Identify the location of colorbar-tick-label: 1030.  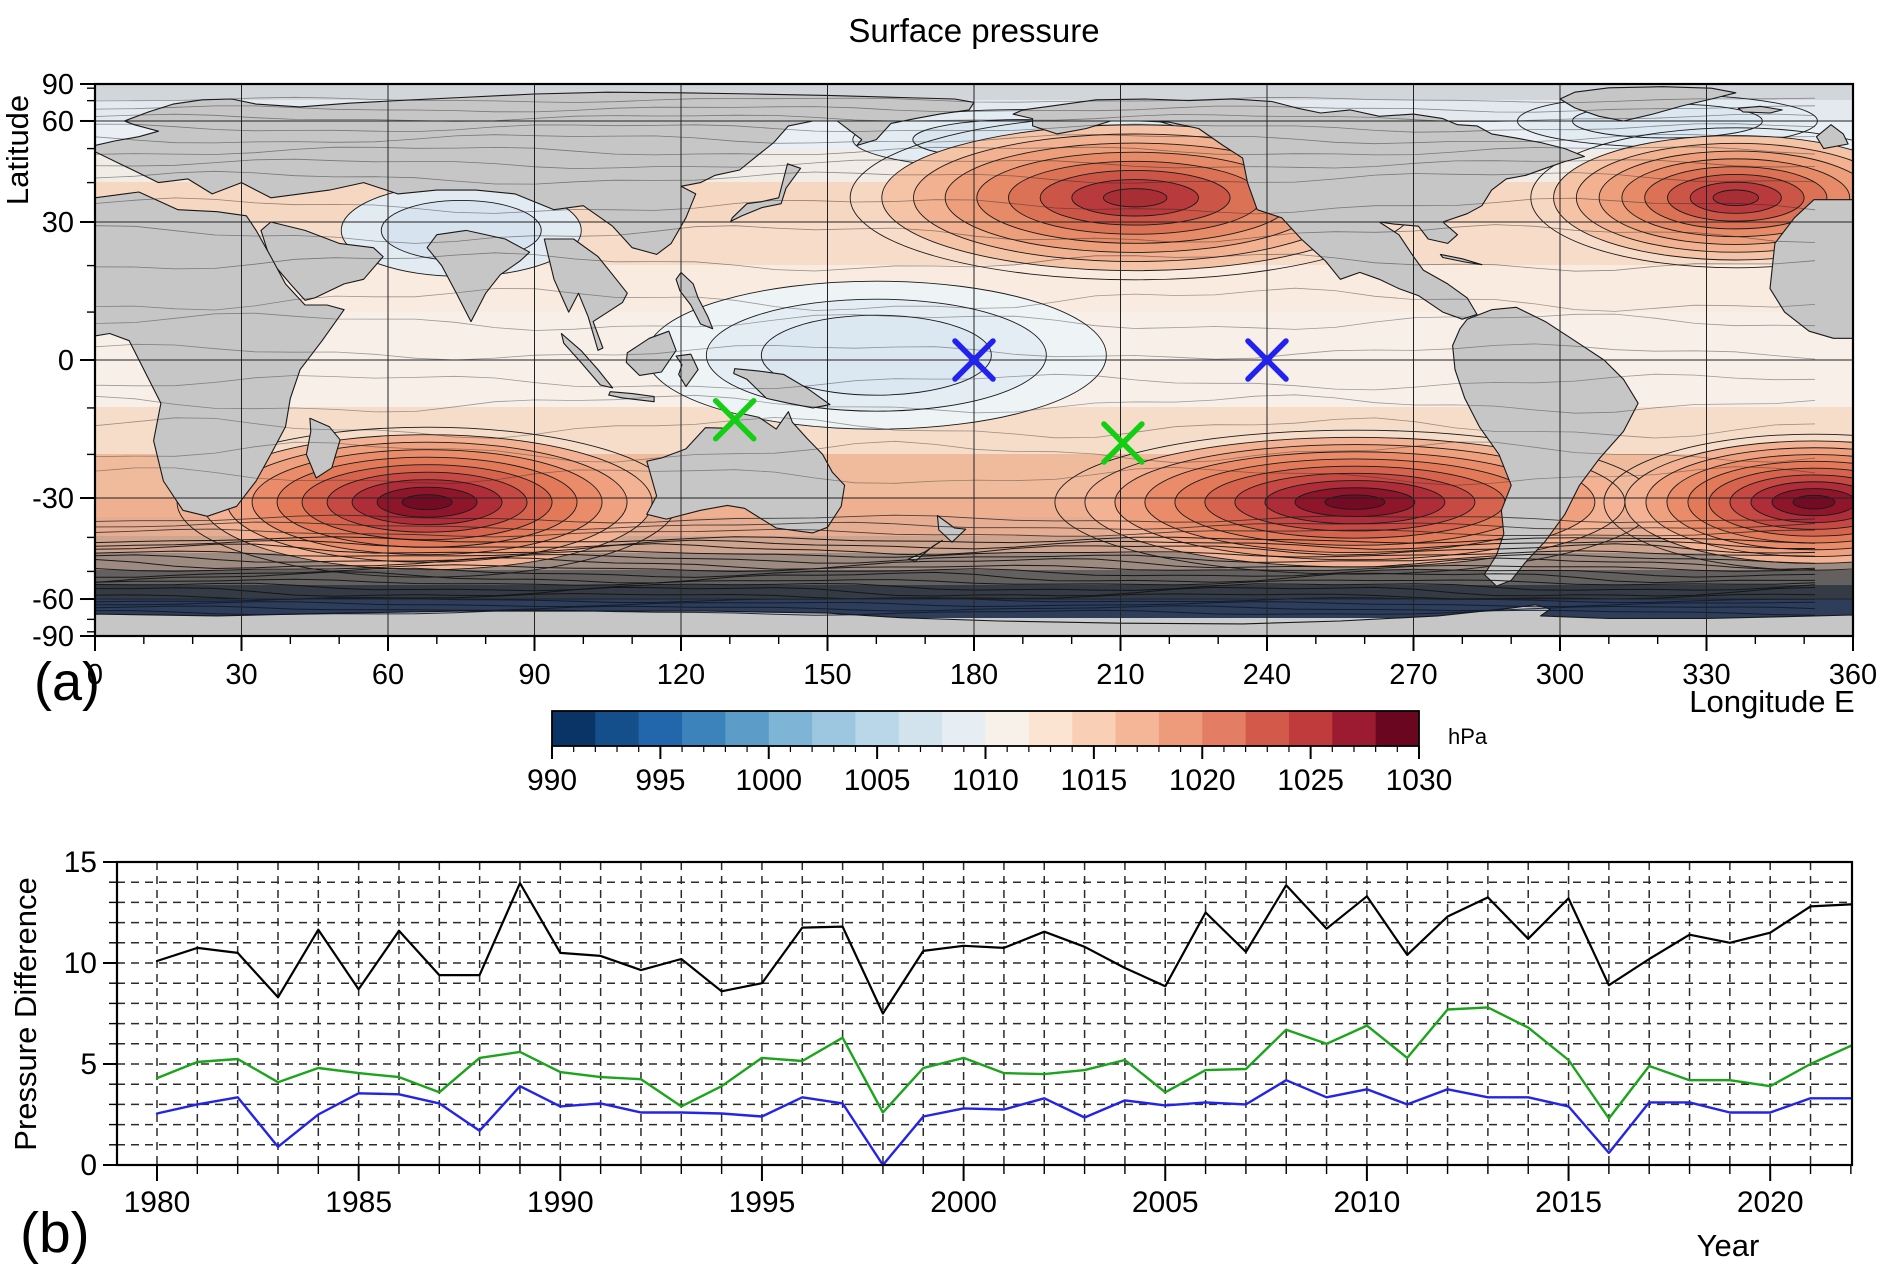
(1419, 780).